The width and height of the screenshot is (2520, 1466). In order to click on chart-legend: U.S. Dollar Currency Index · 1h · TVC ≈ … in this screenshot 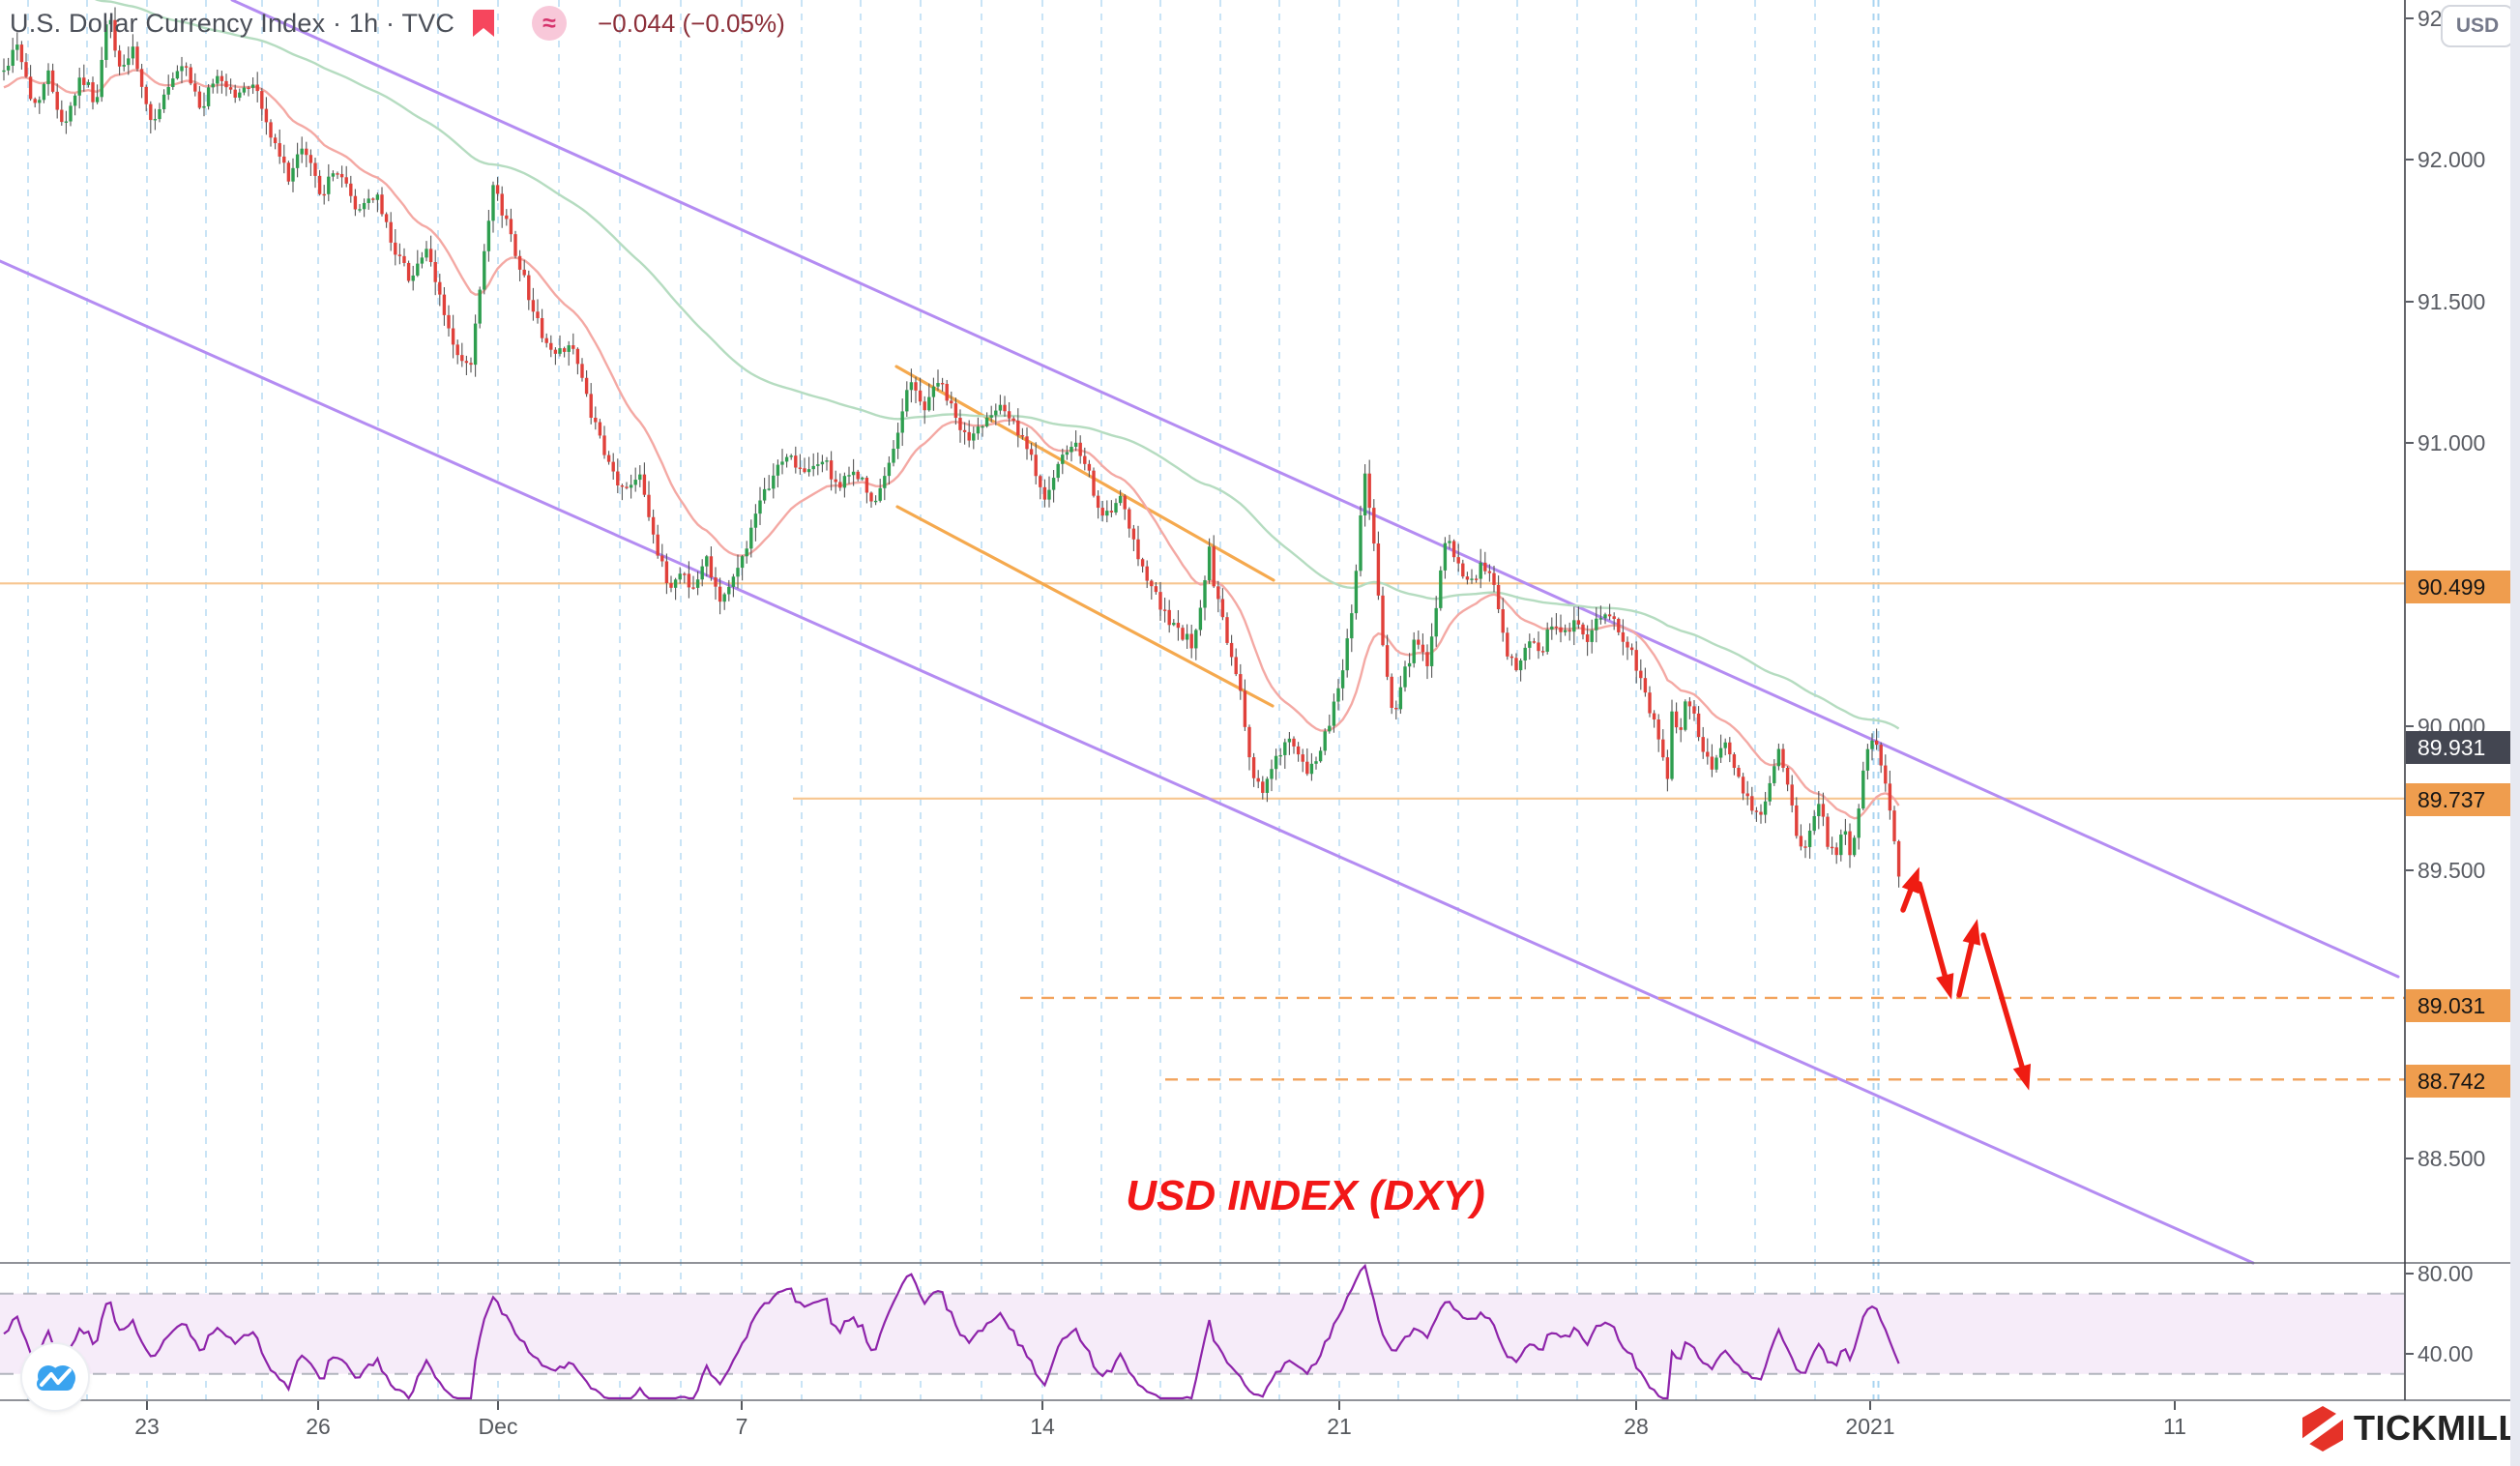, I will do `click(397, 23)`.